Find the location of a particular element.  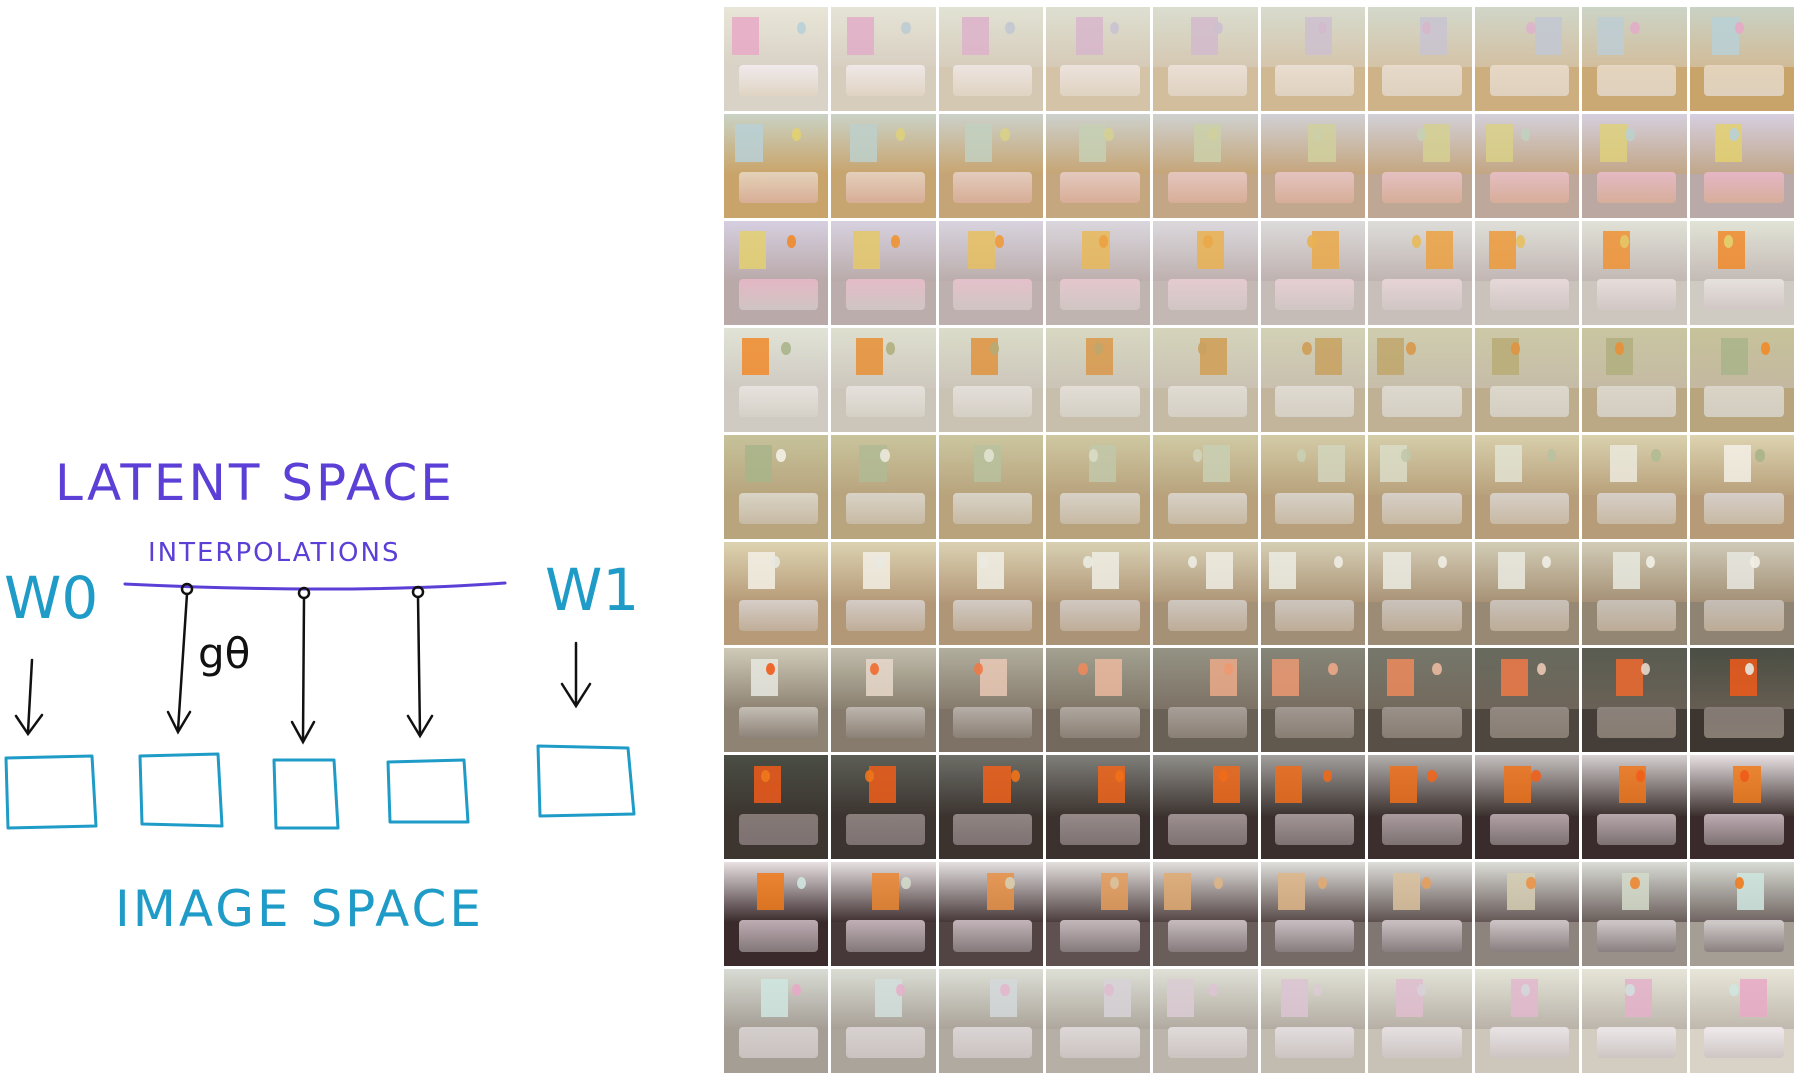

generator-label: gθ is located at coordinates (224, 653).